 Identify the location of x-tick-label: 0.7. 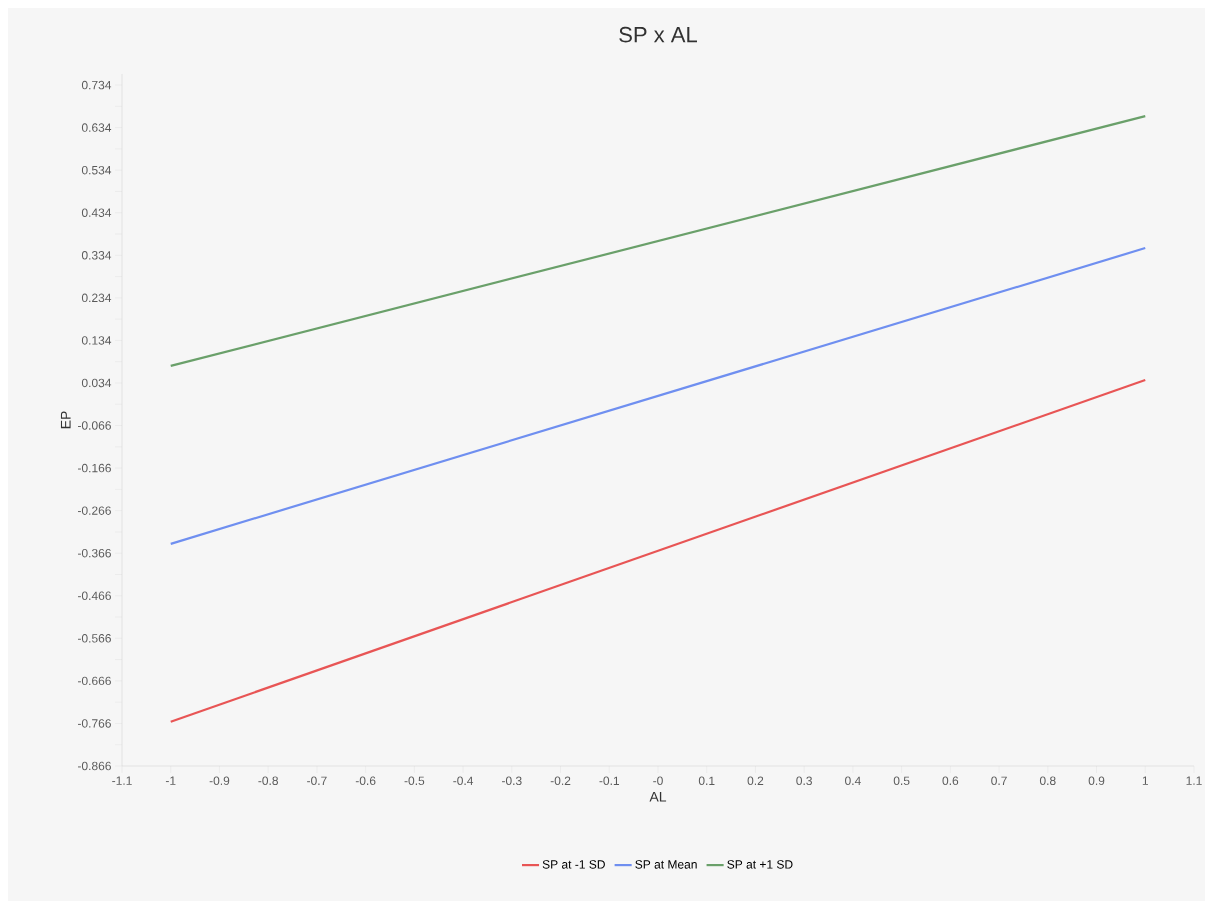
(999, 781).